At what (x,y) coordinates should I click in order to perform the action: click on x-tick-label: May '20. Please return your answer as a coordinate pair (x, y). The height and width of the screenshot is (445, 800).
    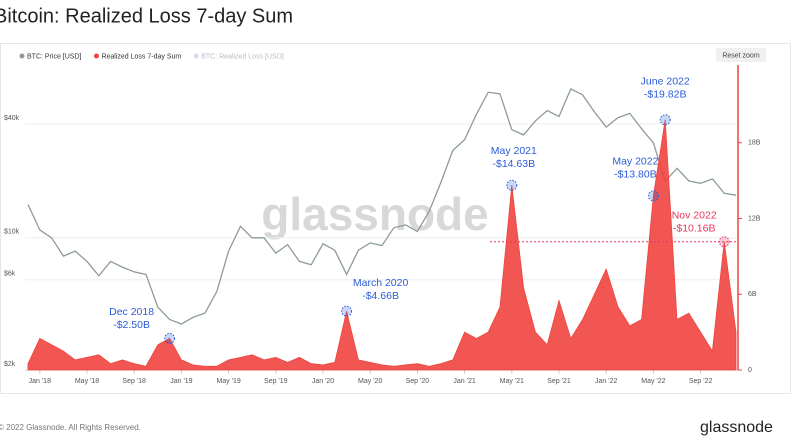
    Looking at the image, I should click on (370, 381).